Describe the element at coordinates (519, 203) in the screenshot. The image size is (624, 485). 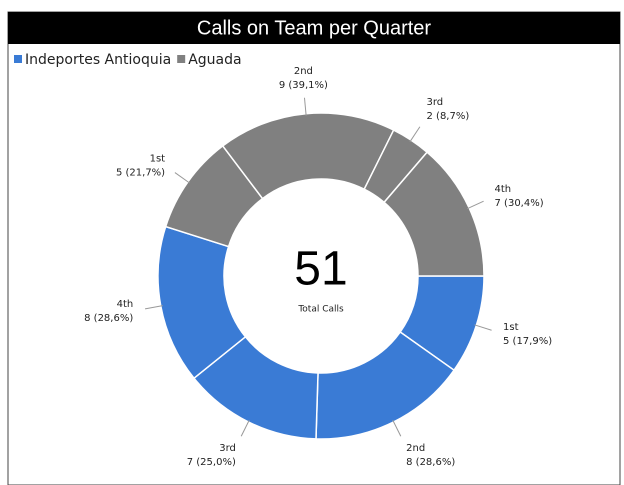
I see `data-label-value: 7 (30,4%)` at that location.